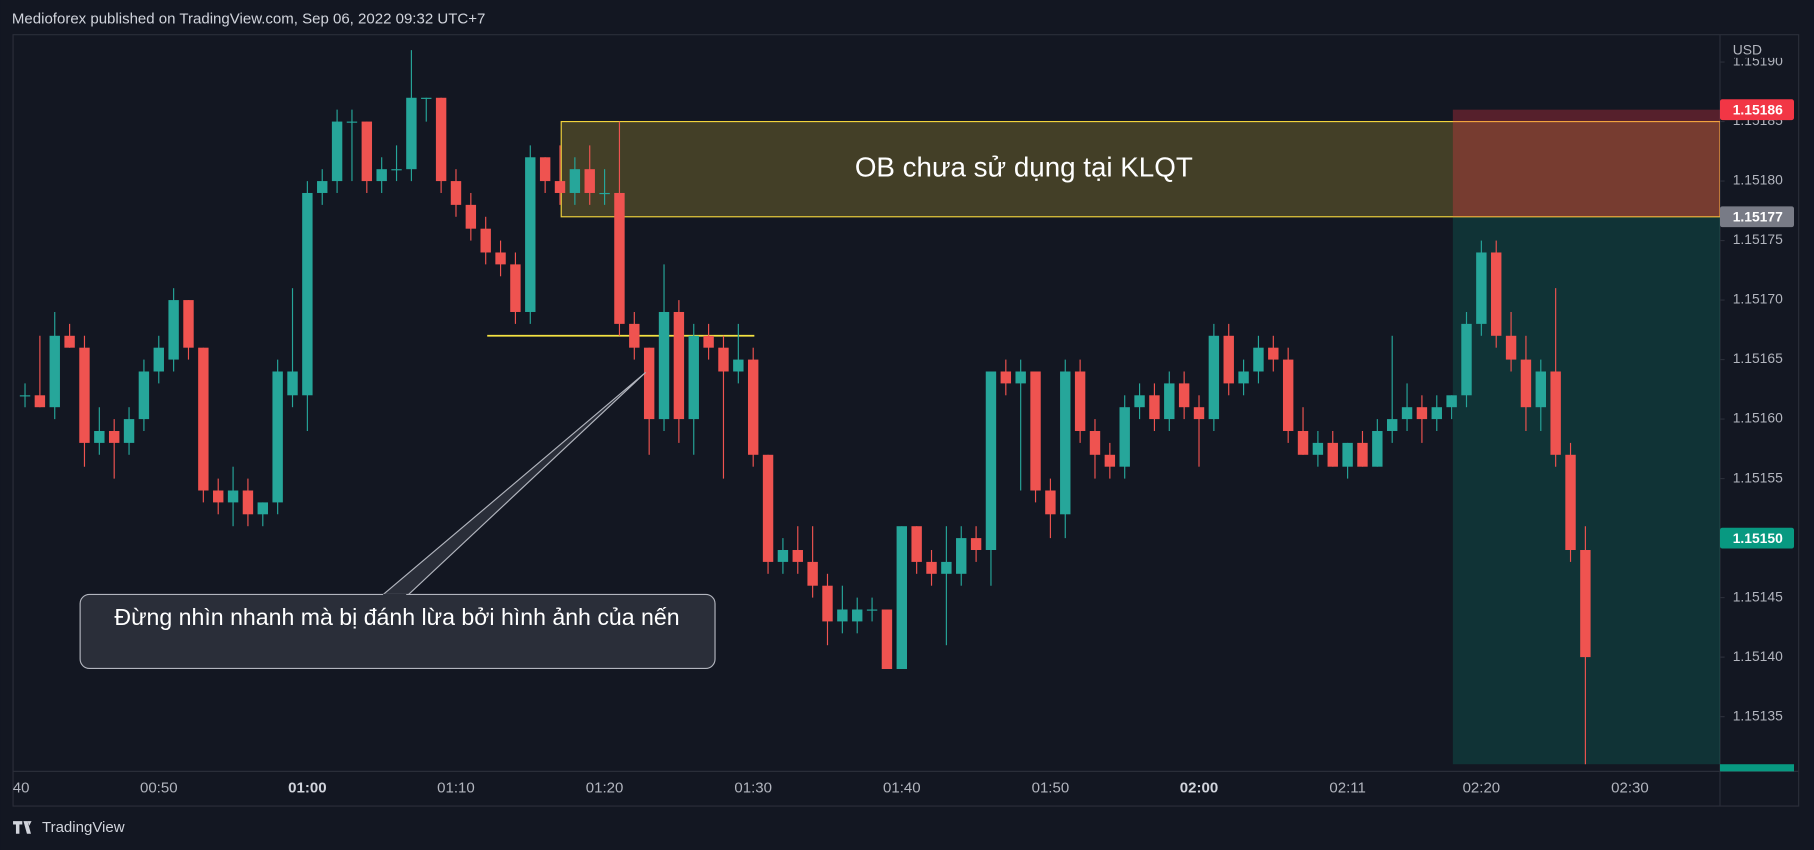  I want to click on x-tick-label: 01:30, so click(753, 788).